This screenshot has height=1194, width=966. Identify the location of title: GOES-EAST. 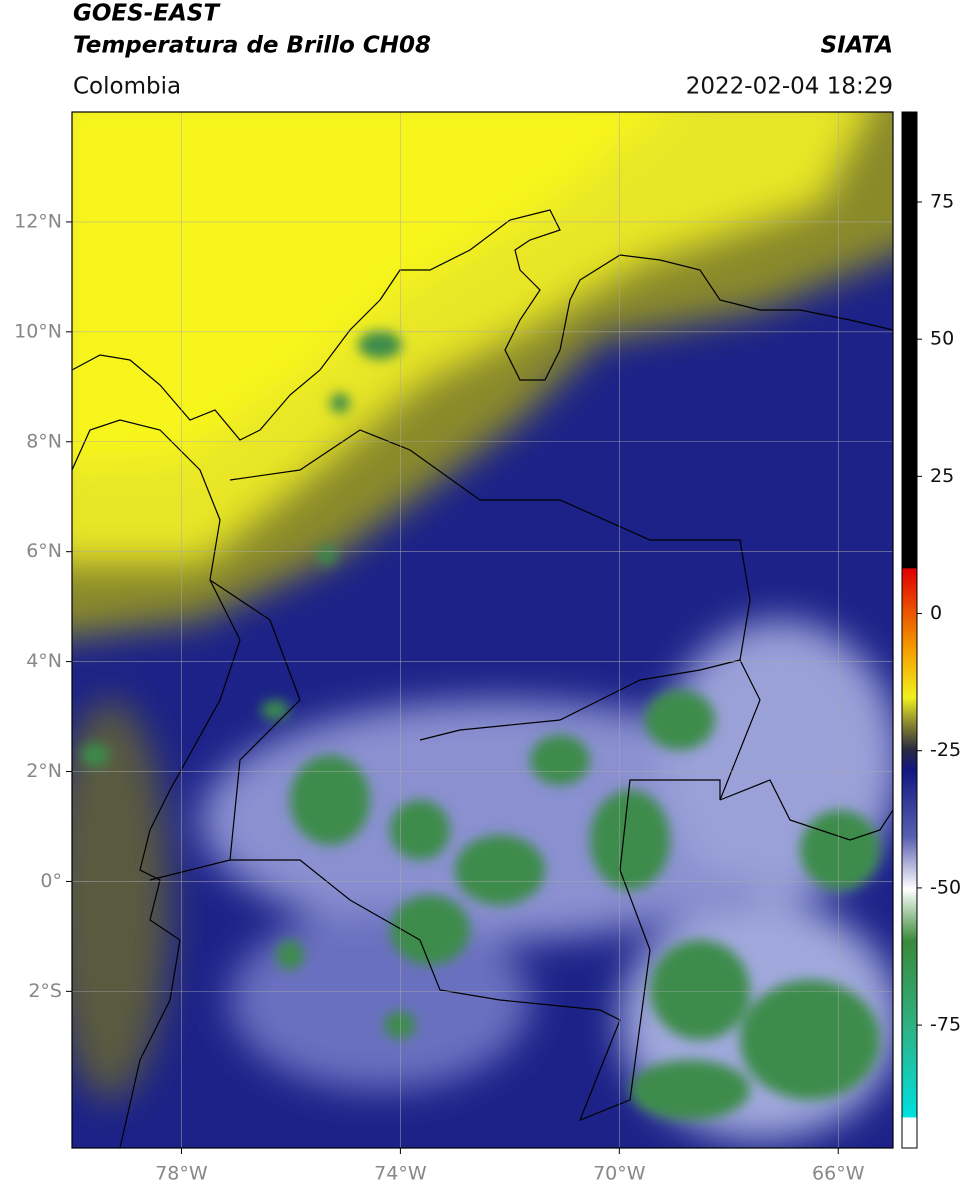
(147, 14).